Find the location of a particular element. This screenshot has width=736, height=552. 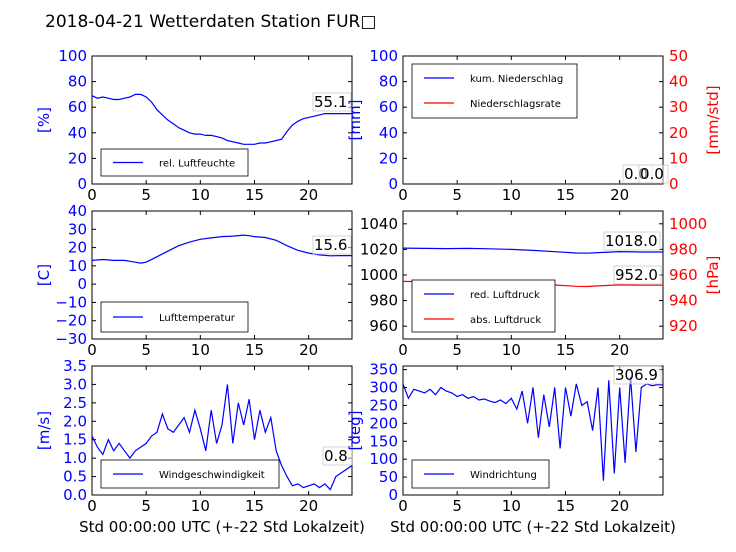

windspeed-ytick-label: 0.5 is located at coordinates (75, 477).